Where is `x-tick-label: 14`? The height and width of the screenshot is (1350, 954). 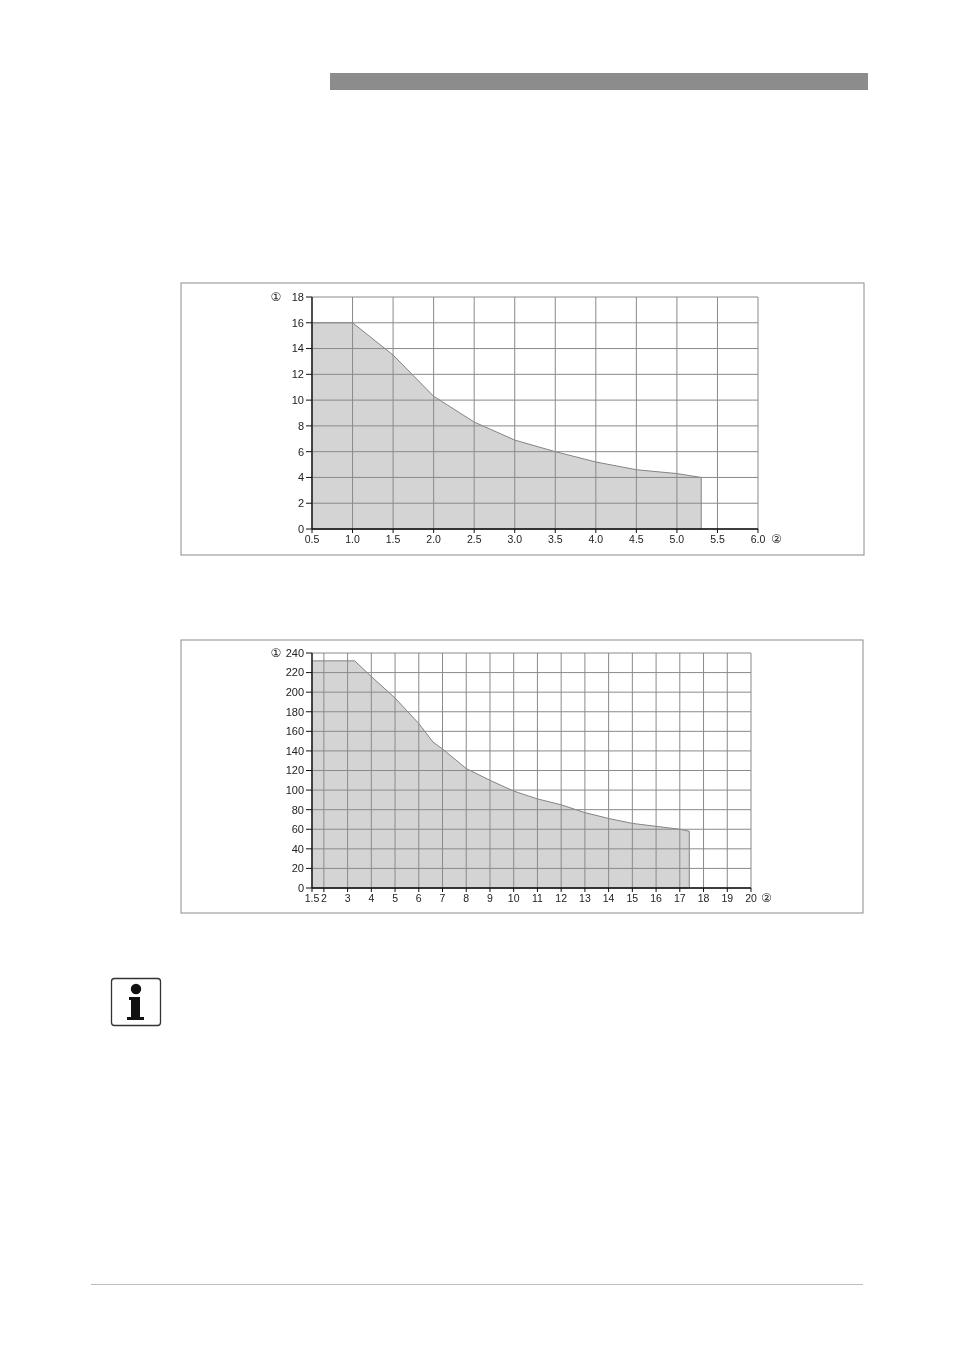
x-tick-label: 14 is located at coordinates (608, 898).